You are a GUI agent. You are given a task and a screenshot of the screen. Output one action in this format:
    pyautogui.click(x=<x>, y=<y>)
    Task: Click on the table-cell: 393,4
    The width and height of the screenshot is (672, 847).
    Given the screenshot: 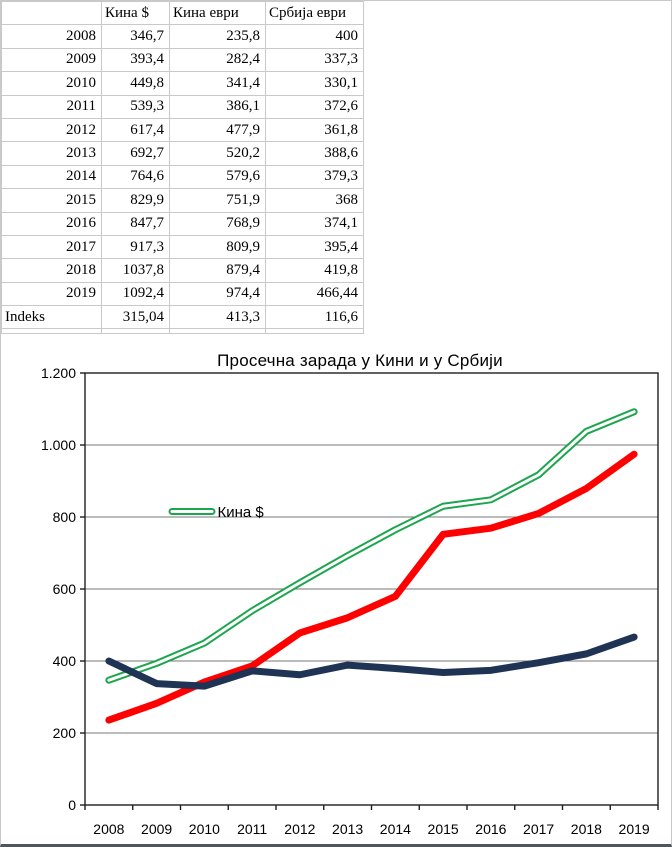 What is the action you would take?
    pyautogui.click(x=135, y=60)
    